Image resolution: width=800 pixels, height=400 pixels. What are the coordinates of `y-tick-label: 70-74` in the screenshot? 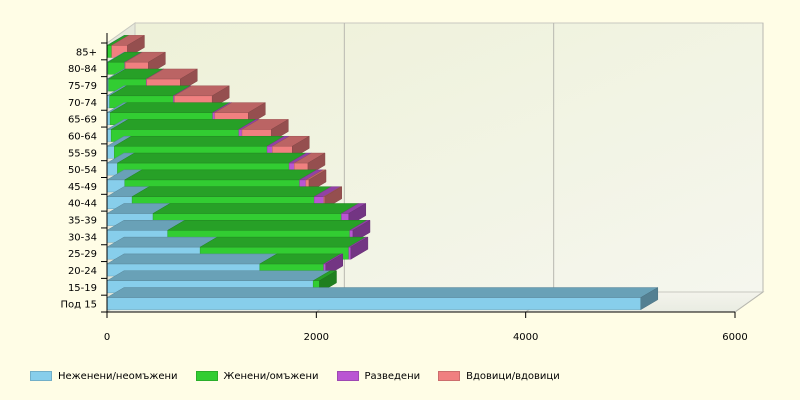 It's located at (82, 103).